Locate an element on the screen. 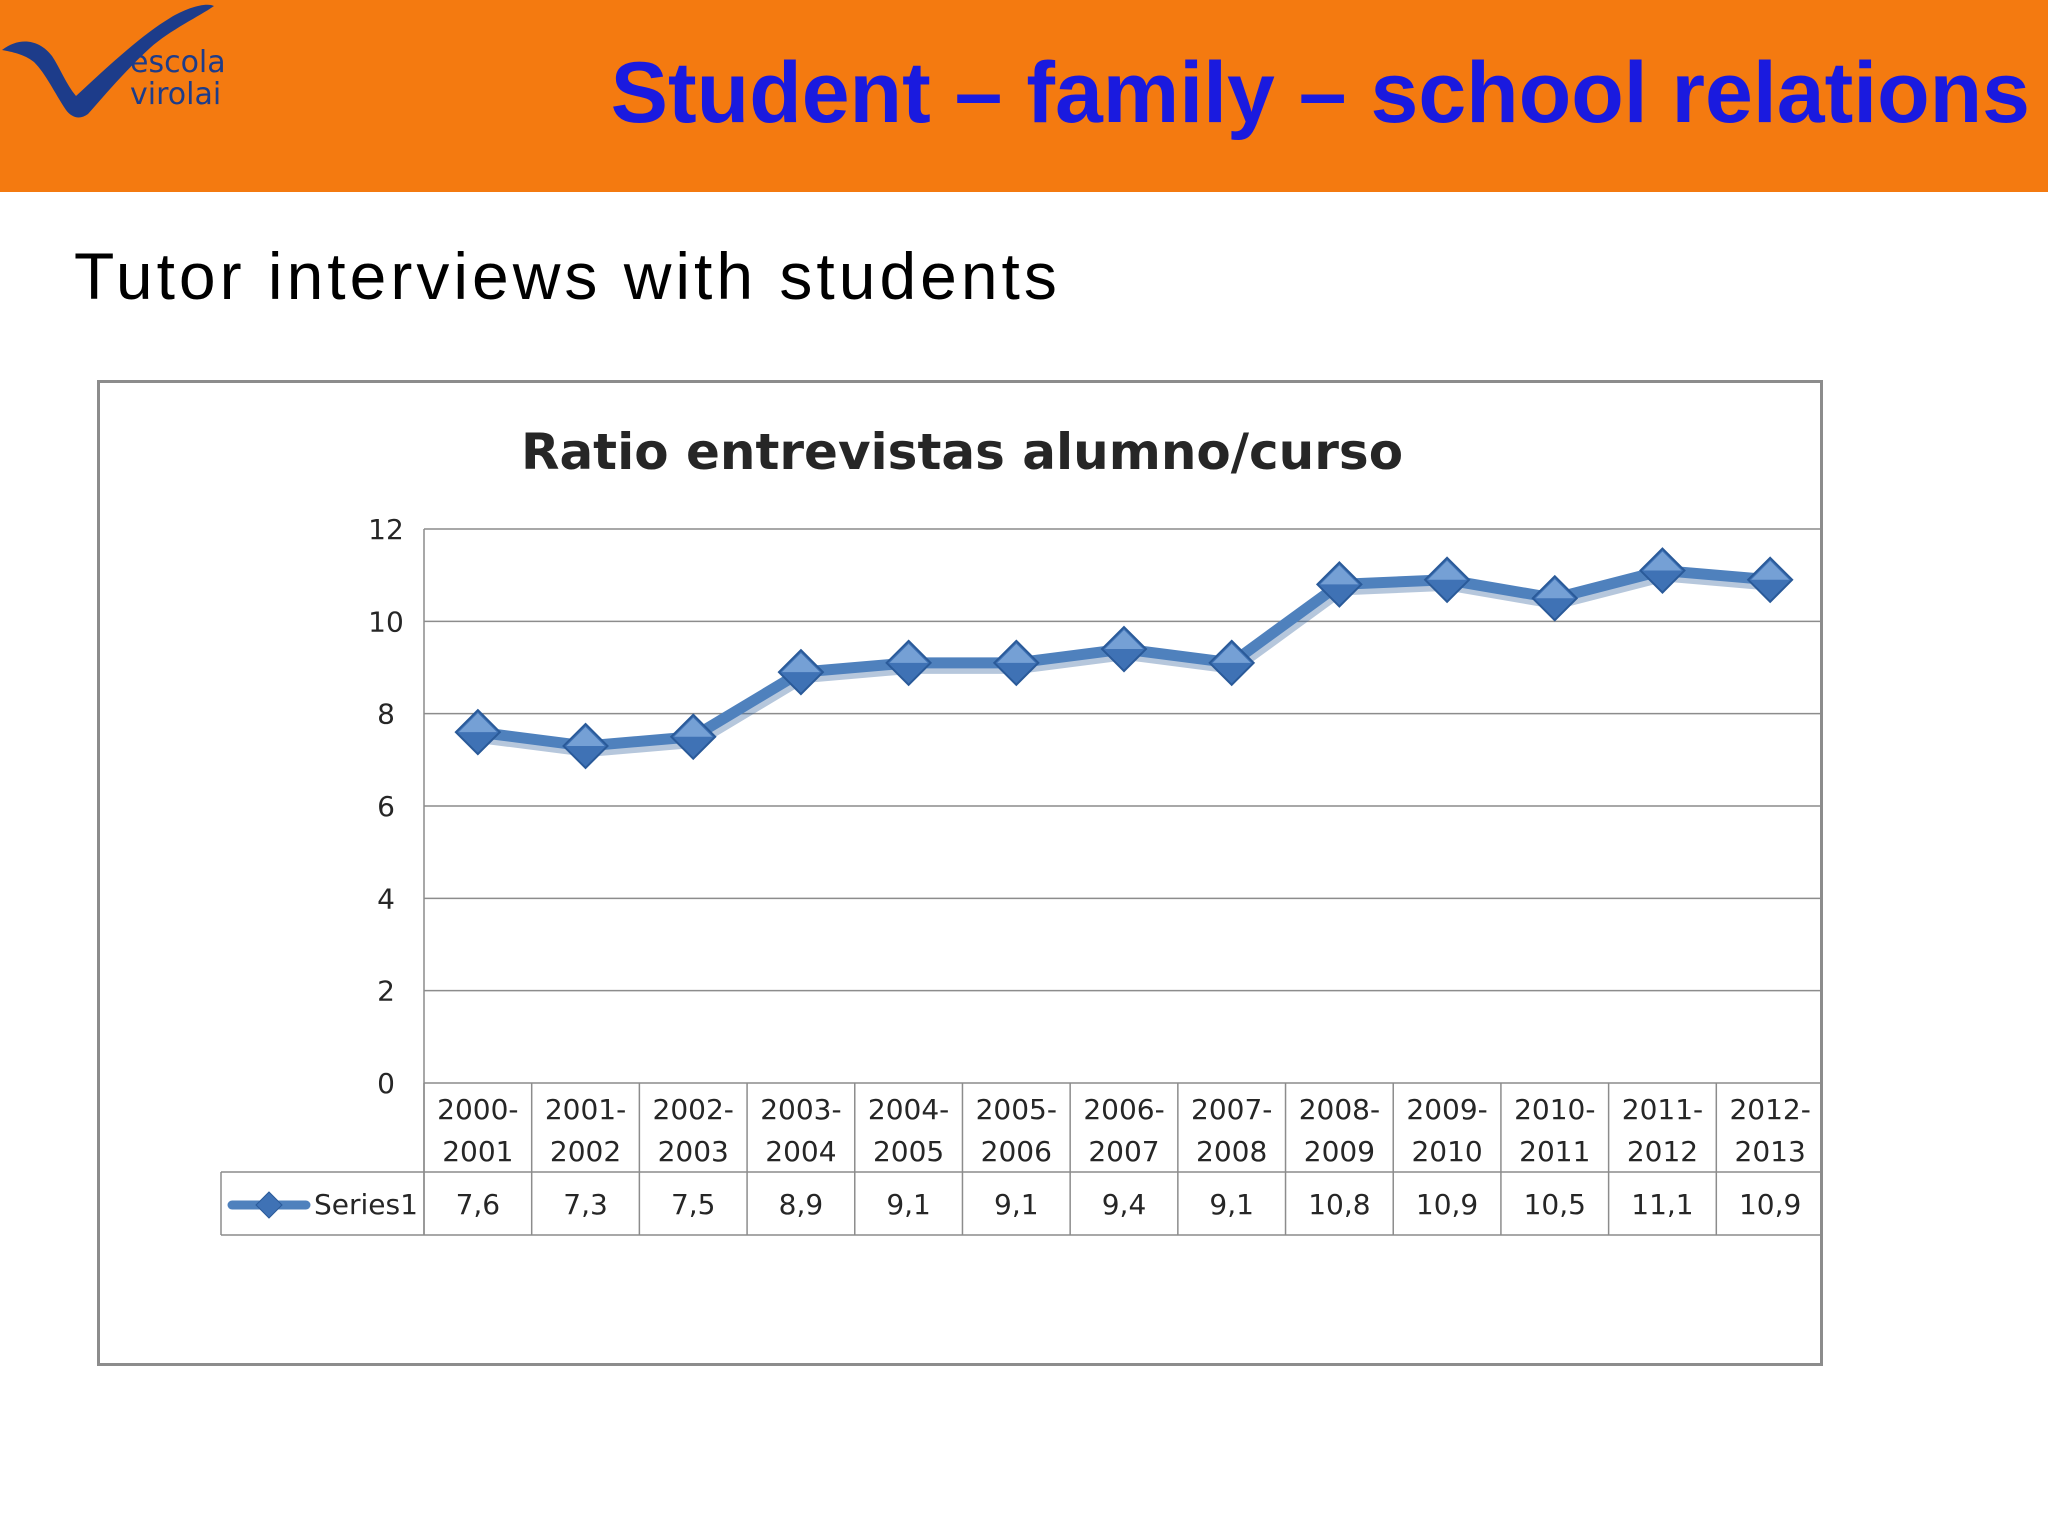  x-tick-label: 2007- is located at coordinates (1231, 1109).